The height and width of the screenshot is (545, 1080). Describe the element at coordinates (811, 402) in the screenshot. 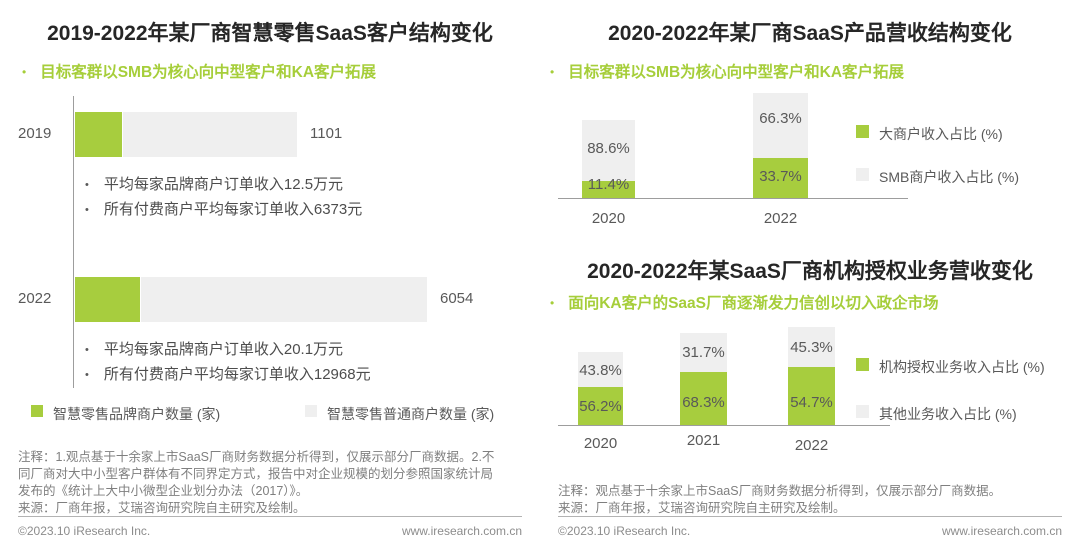

I see `label-rb-2022-licensing: 54.7%` at that location.